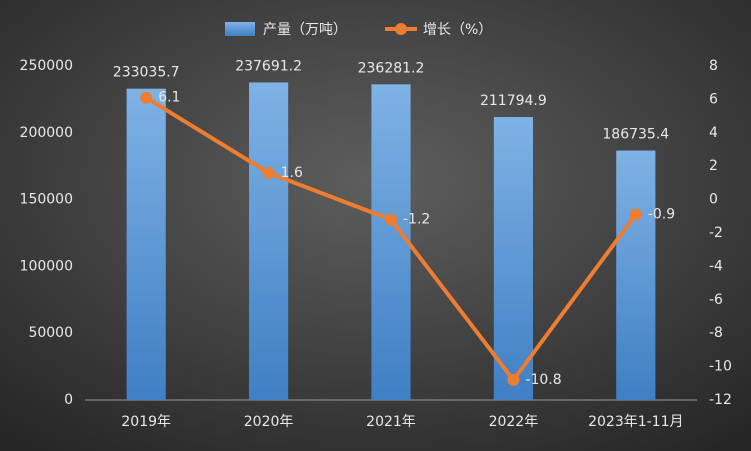 This screenshot has height=451, width=751. I want to click on y-tick-label: 0, so click(68, 400).